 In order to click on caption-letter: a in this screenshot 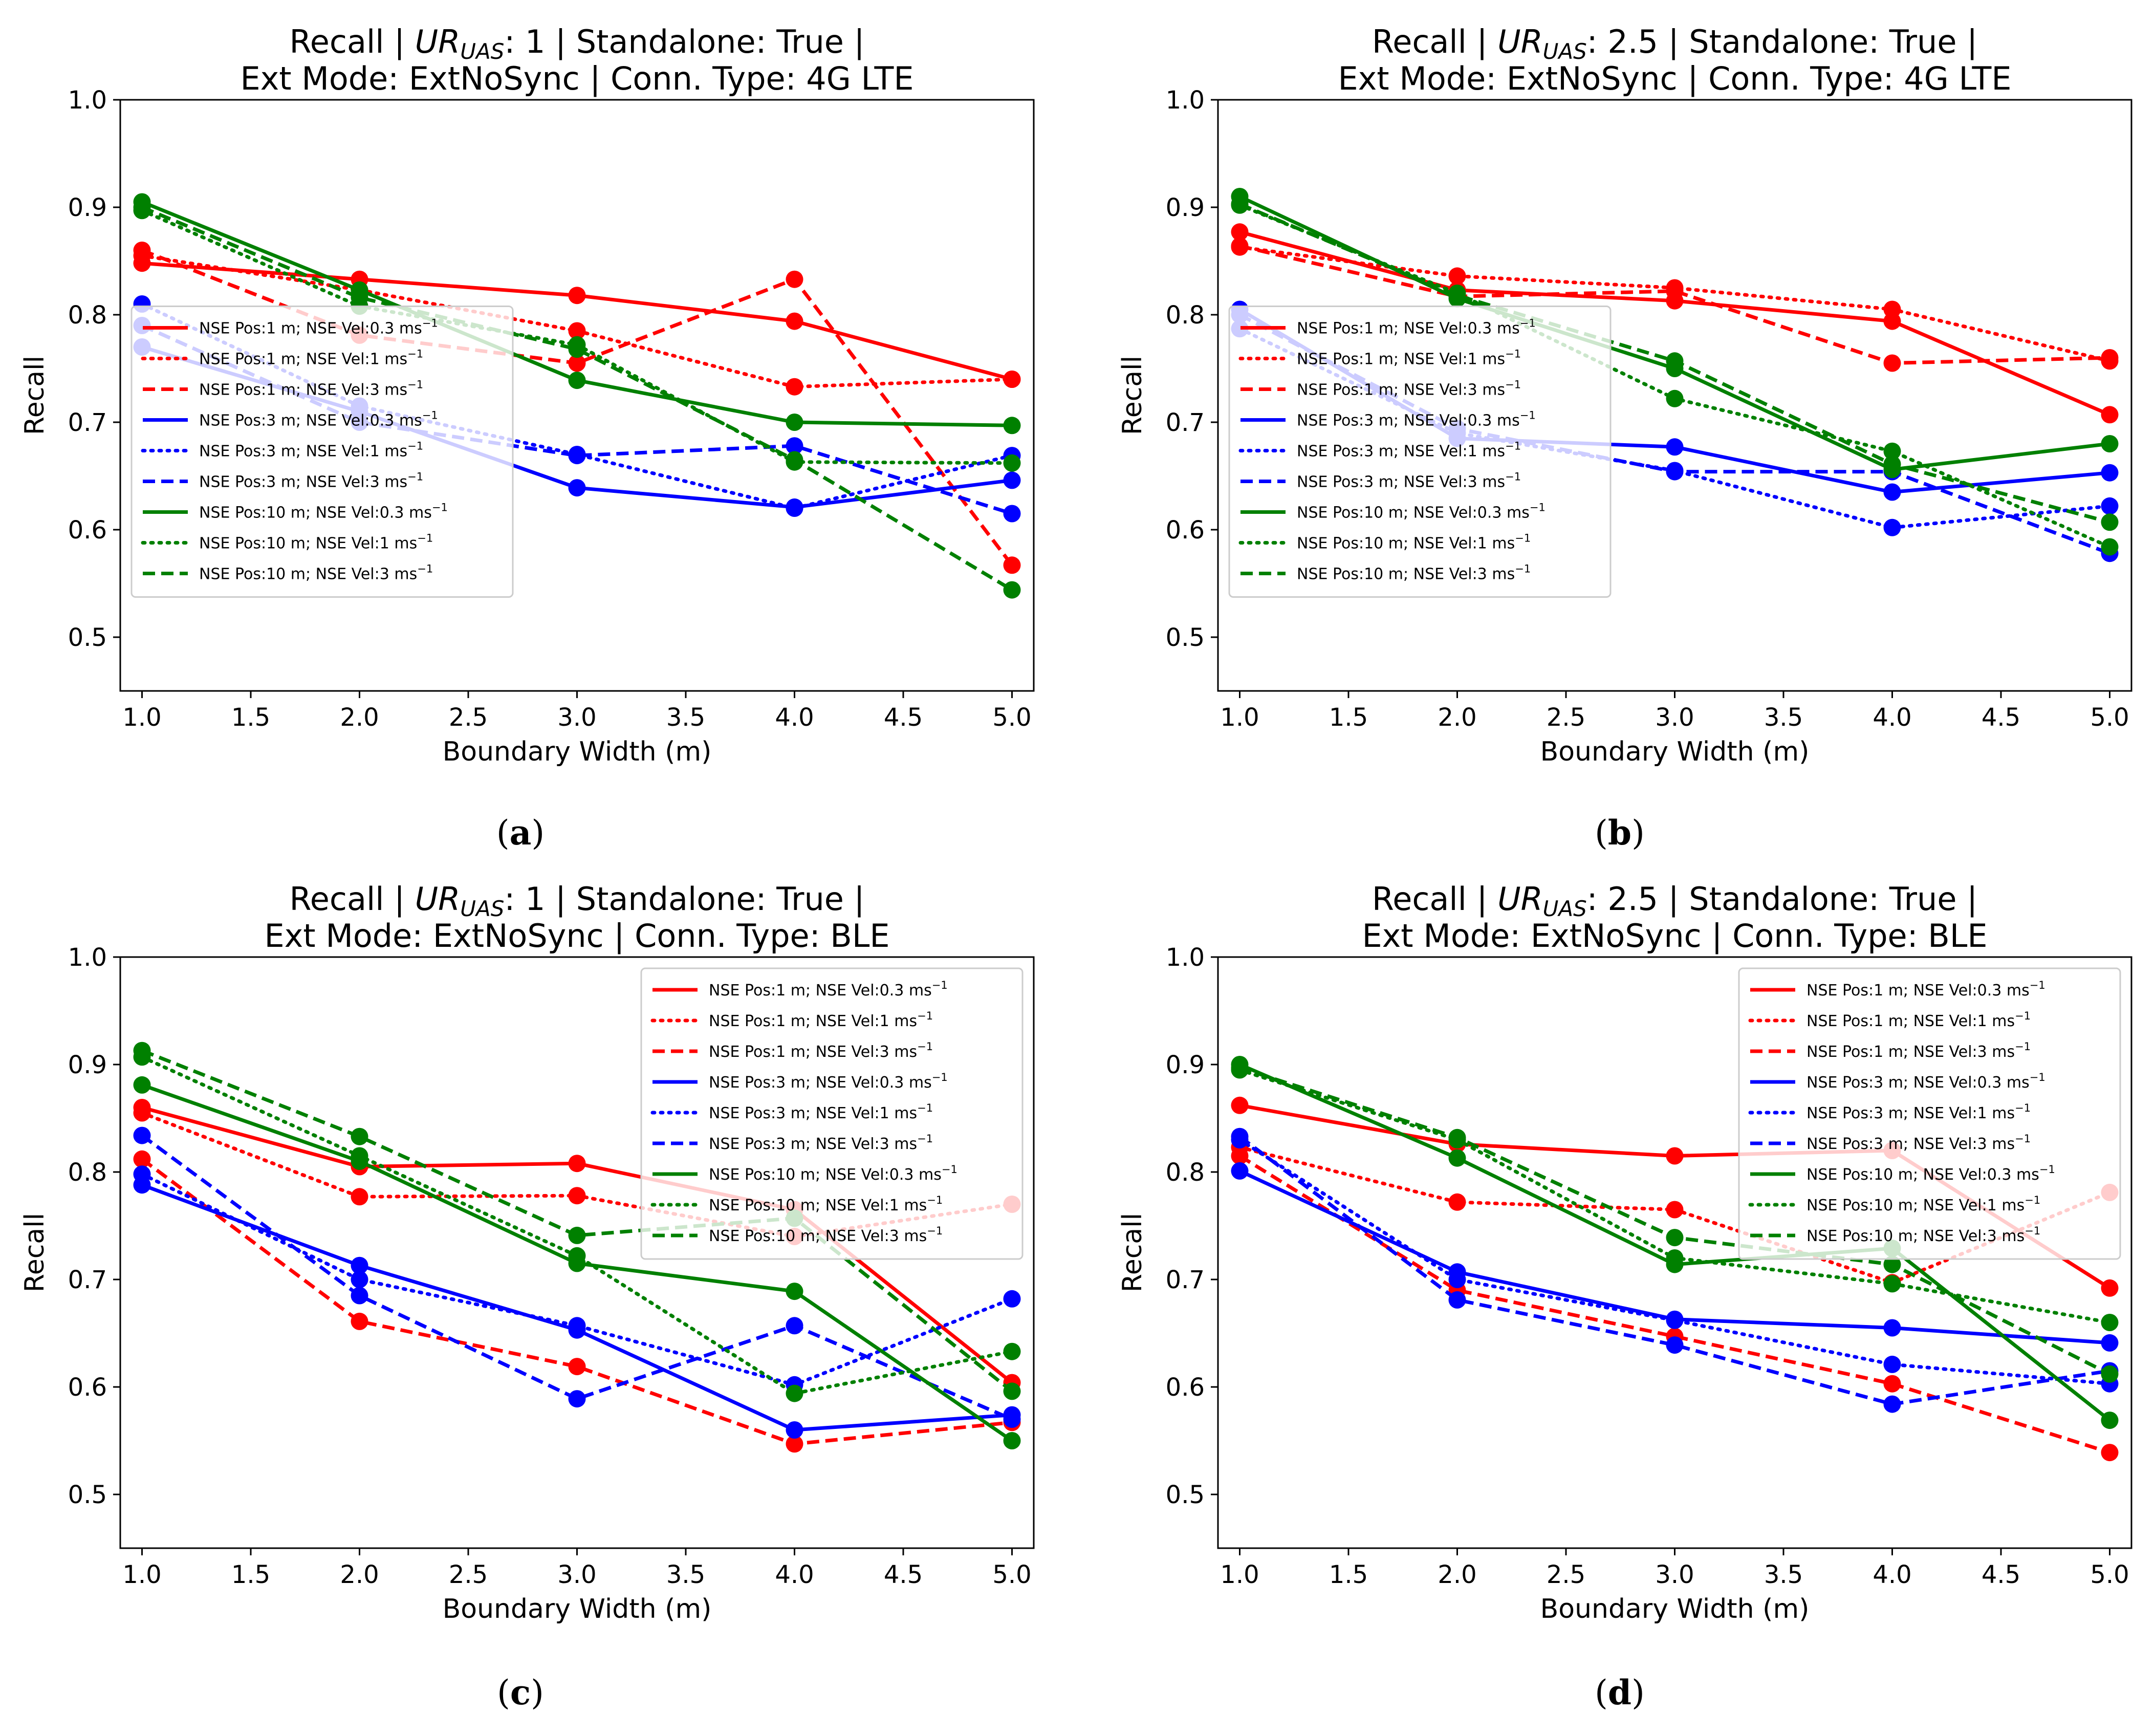, I will do `click(521, 833)`.